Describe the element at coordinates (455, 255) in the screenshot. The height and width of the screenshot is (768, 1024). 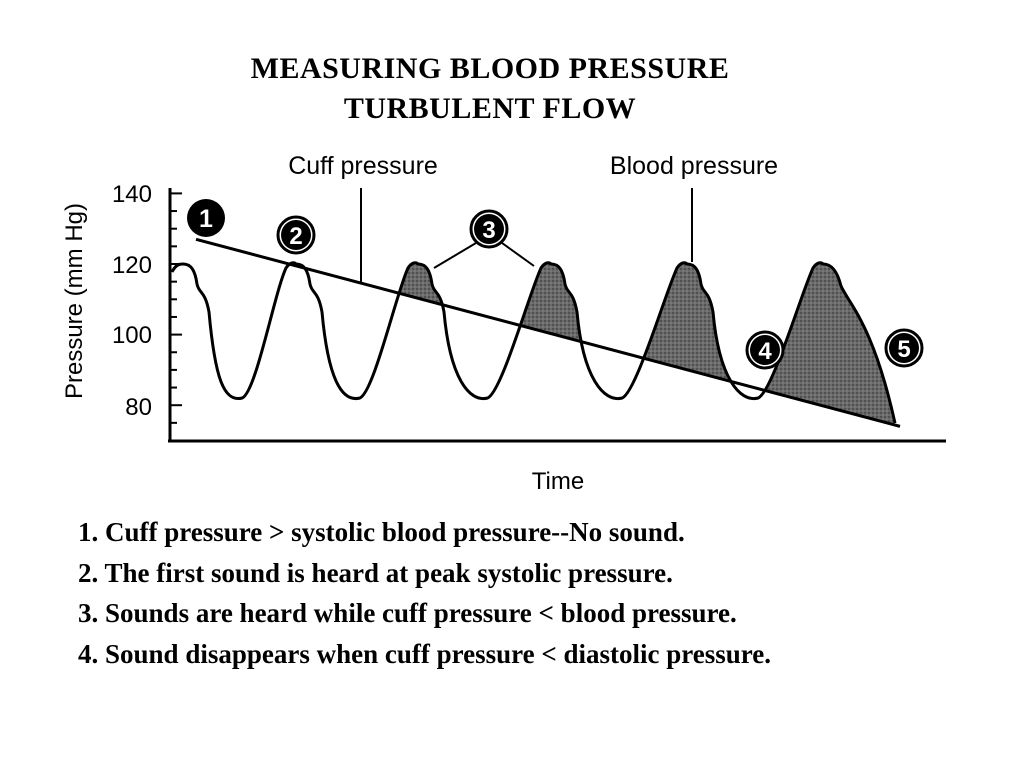
I see `marker-3-leader-left` at that location.